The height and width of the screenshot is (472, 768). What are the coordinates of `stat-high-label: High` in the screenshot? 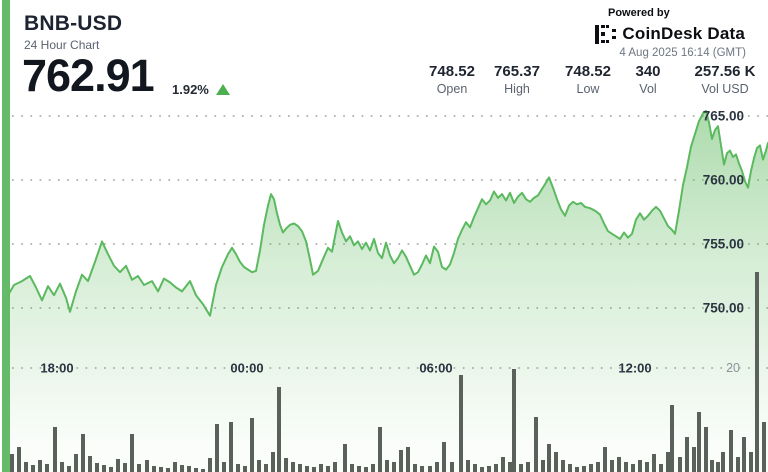 It's located at (517, 89).